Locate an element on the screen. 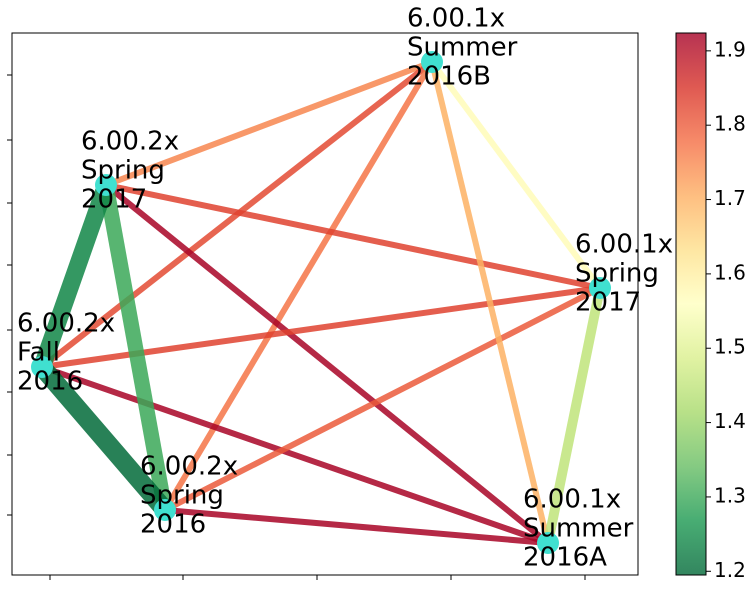  colorbar-tick-label: 1.2 is located at coordinates (730, 570).